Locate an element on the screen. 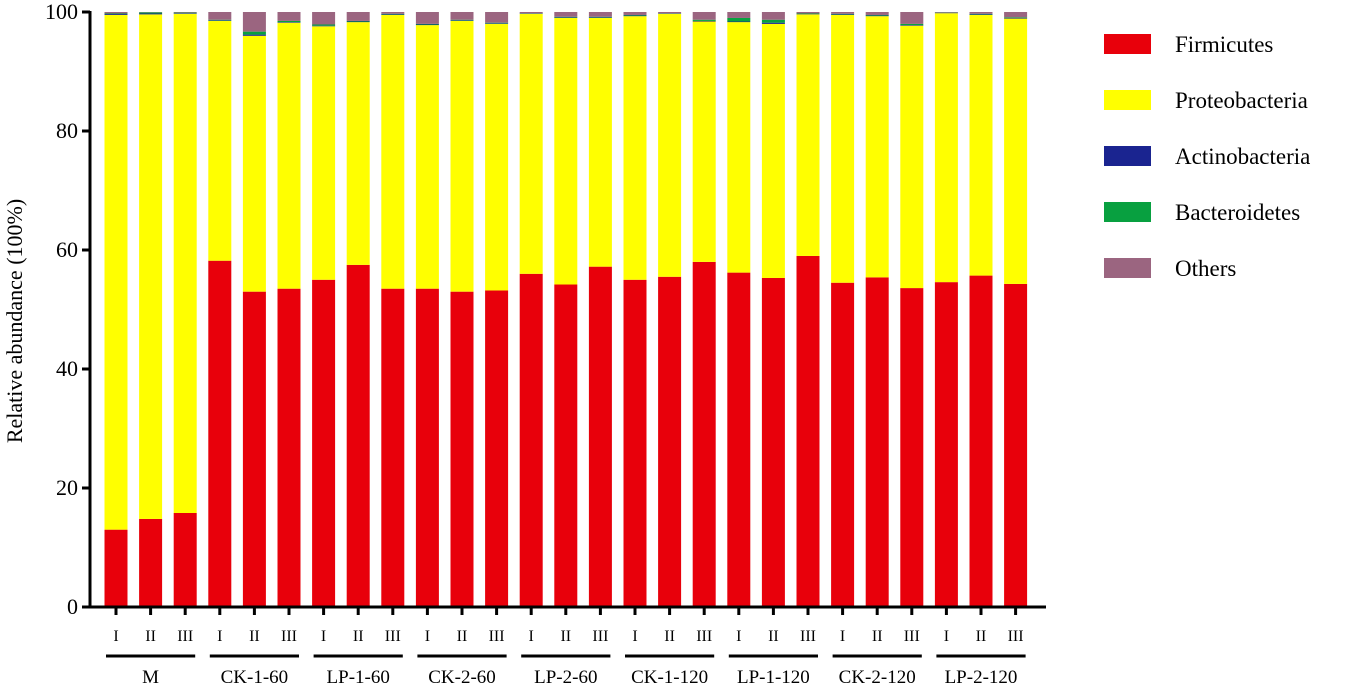 This screenshot has height=689, width=1350. group-label: CK-1-120 is located at coordinates (669, 677).